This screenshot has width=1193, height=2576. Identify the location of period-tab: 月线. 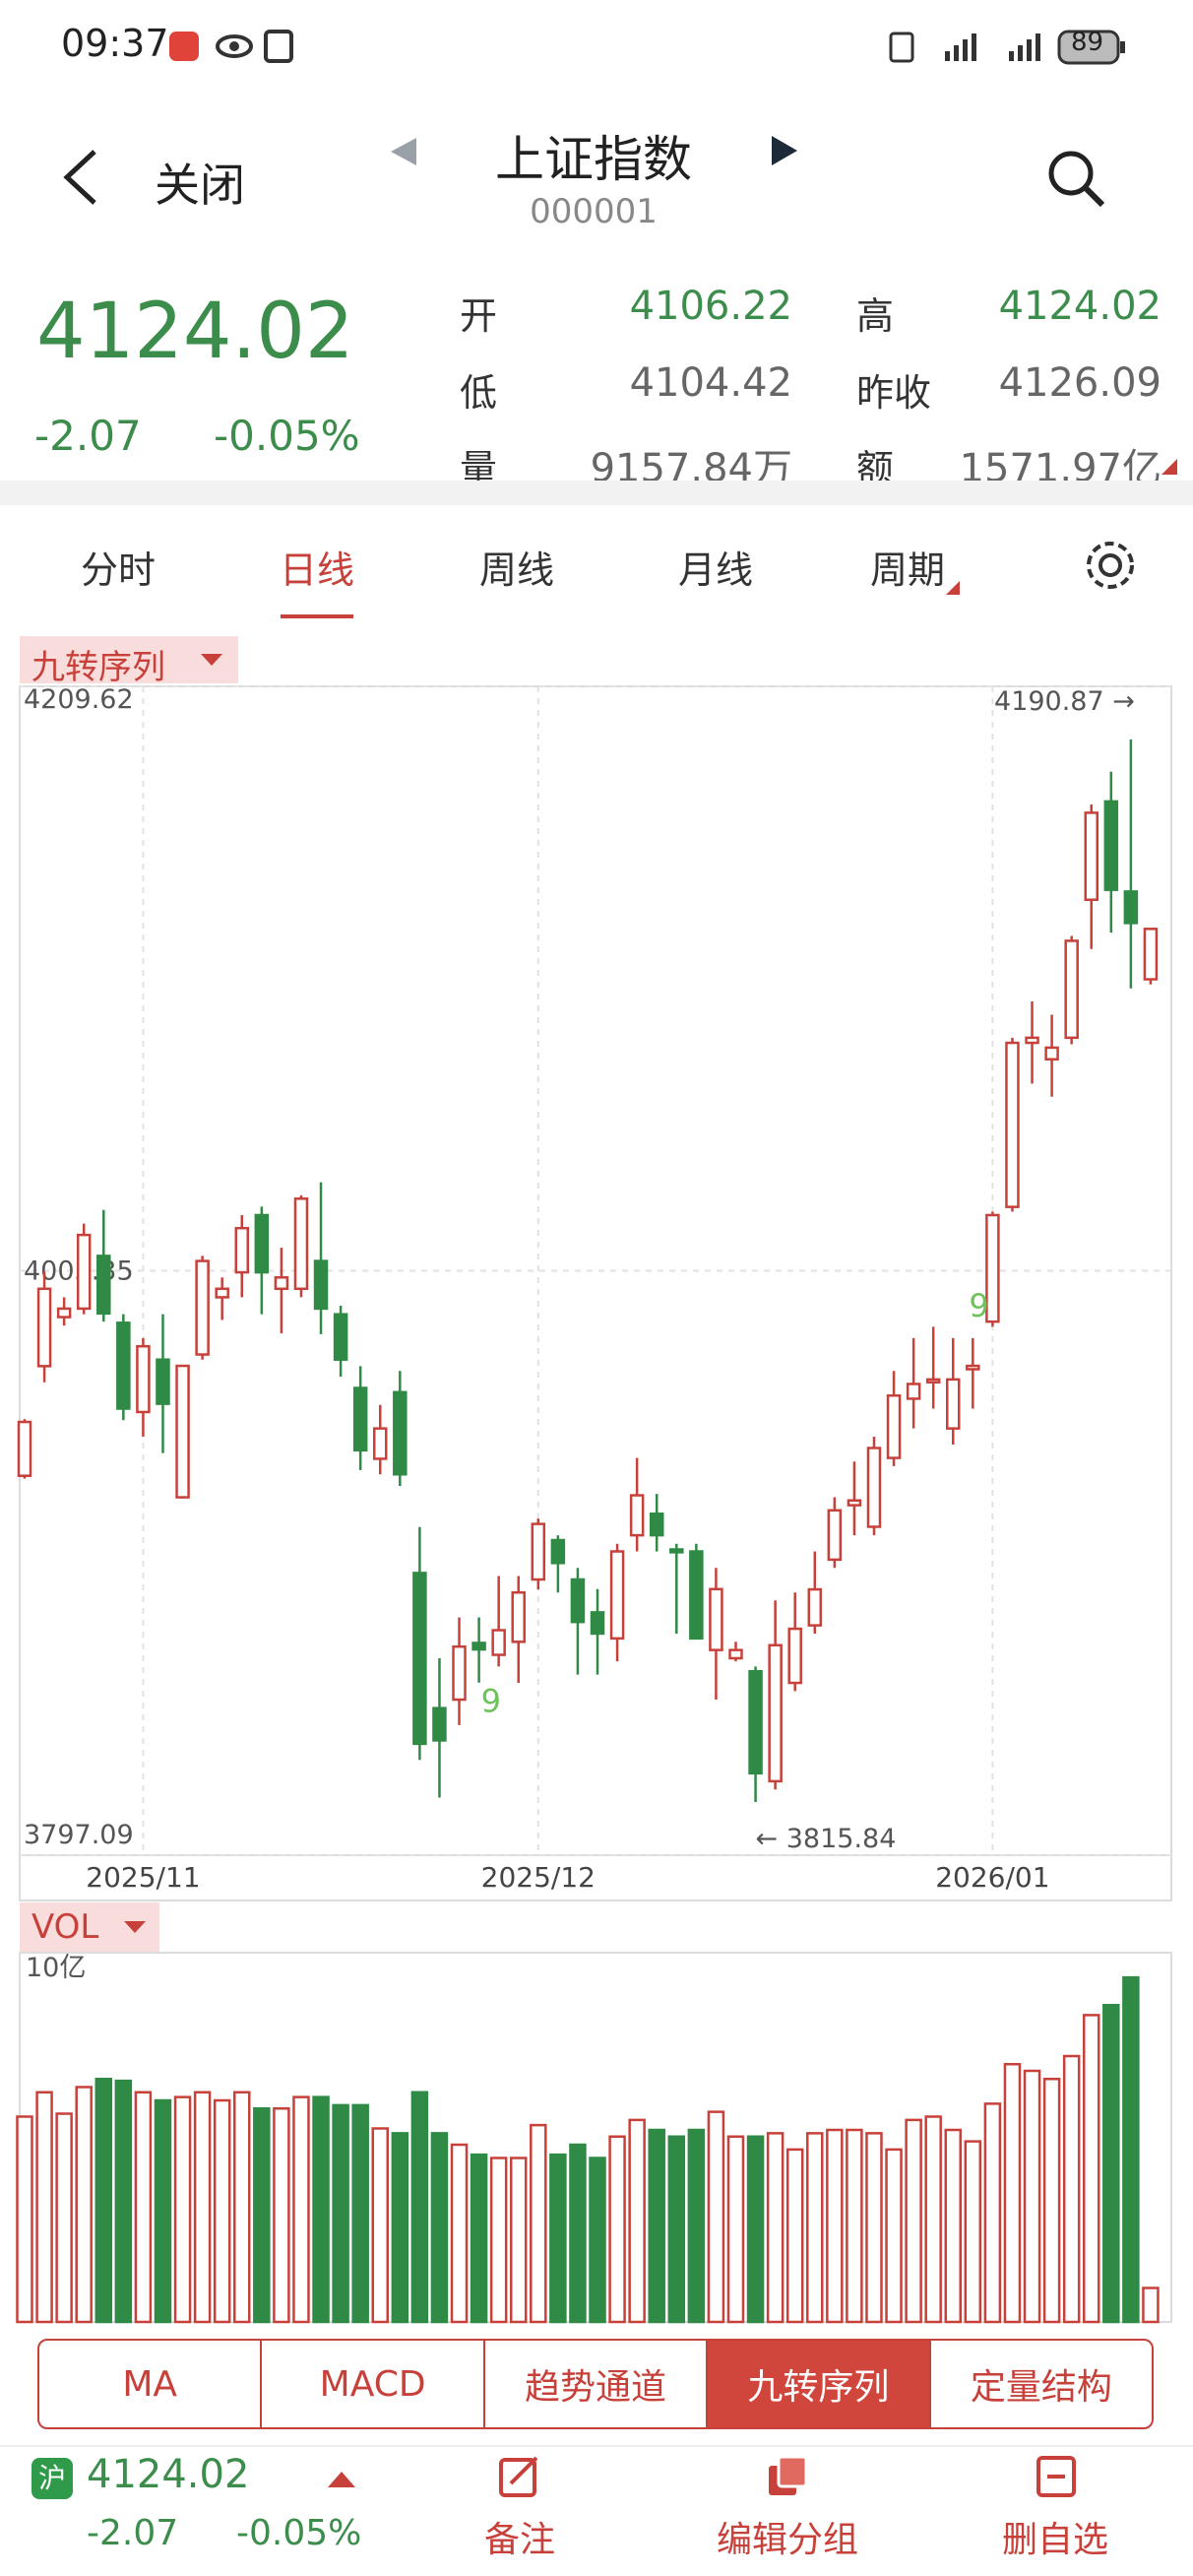
(715, 570).